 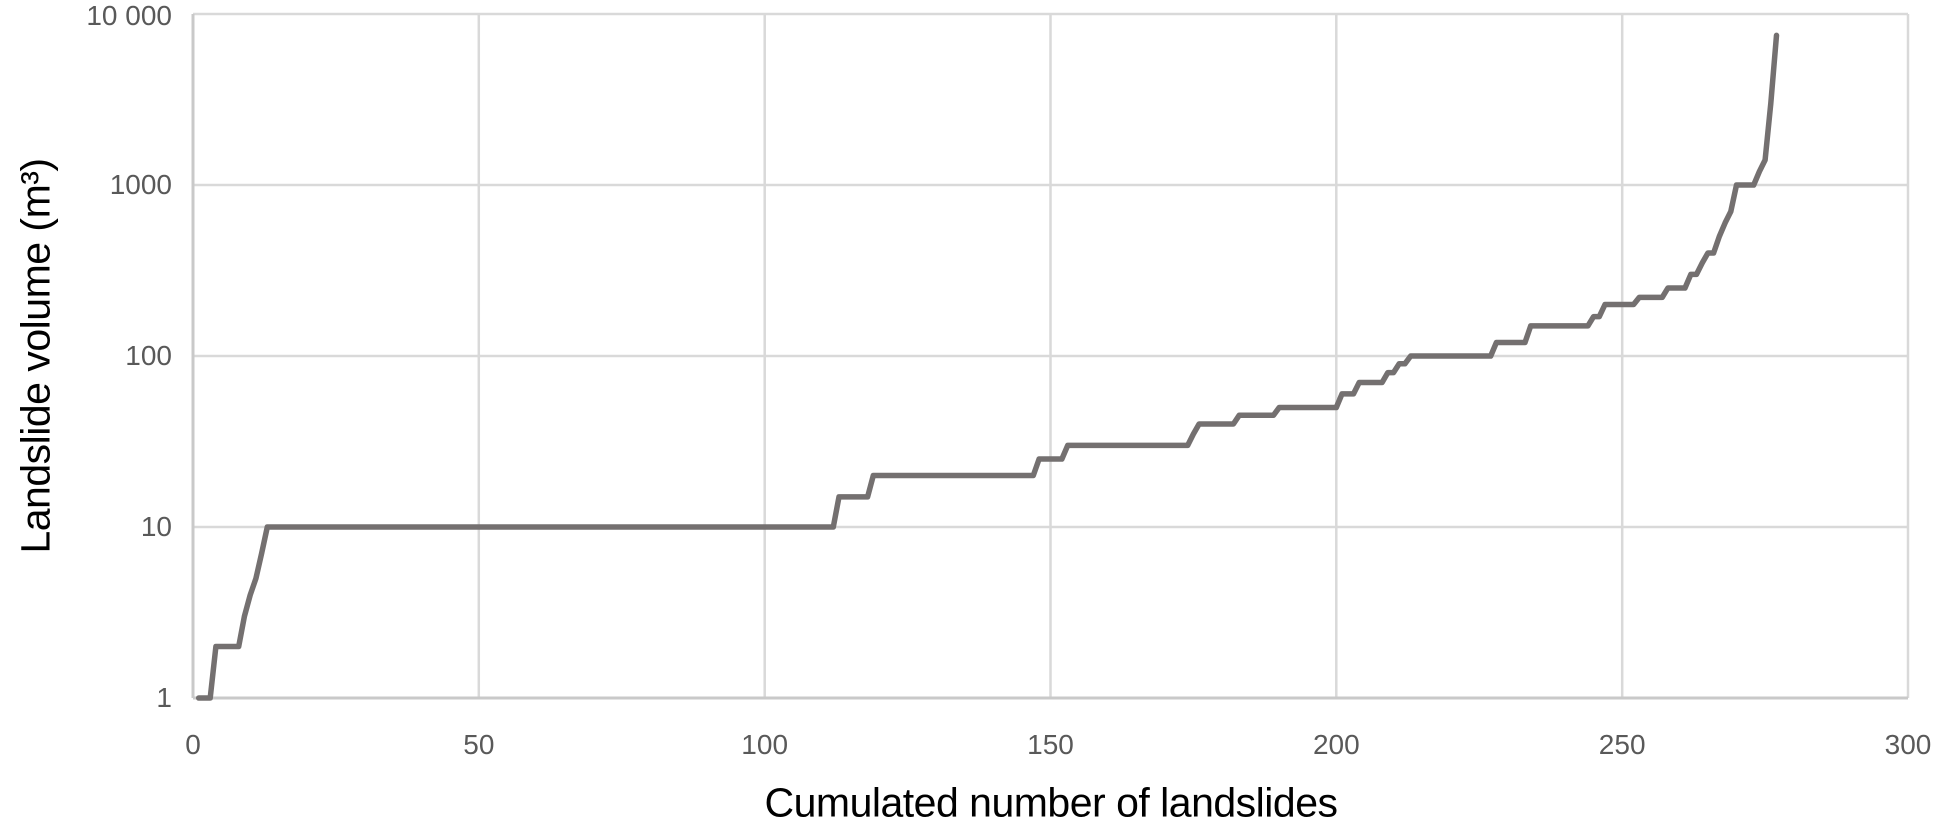 I want to click on y-axis-tick-labels: 1 10 100 1000 10 000, so click(x=90, y=415).